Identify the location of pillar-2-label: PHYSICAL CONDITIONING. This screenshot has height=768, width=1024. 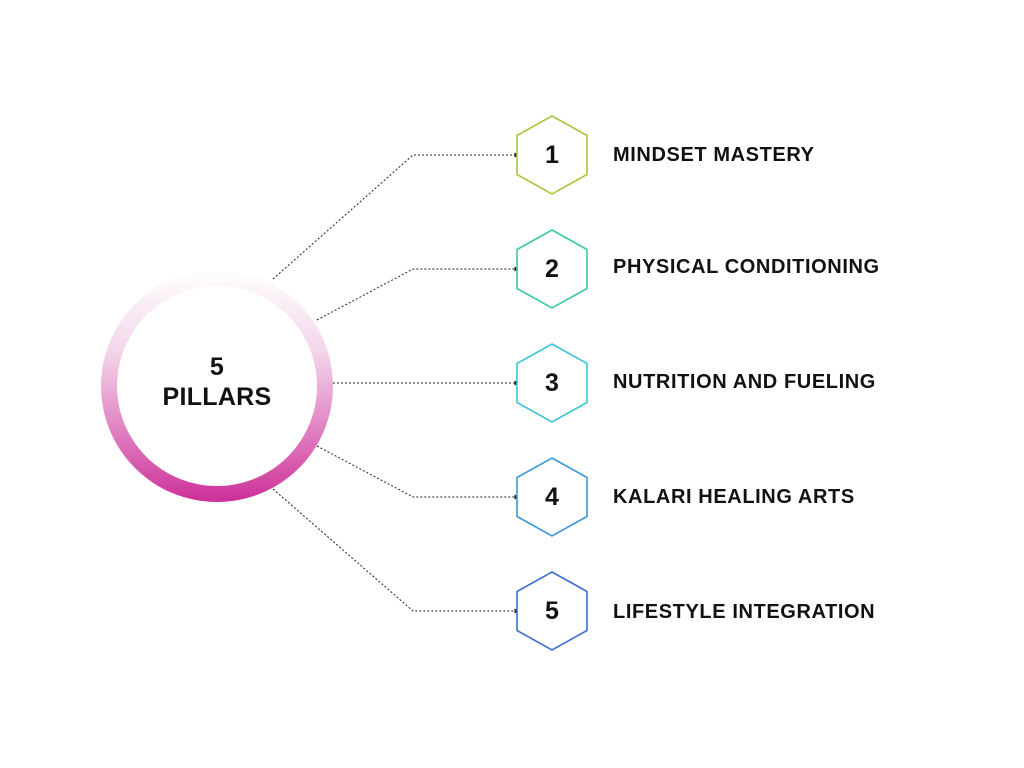
(746, 267).